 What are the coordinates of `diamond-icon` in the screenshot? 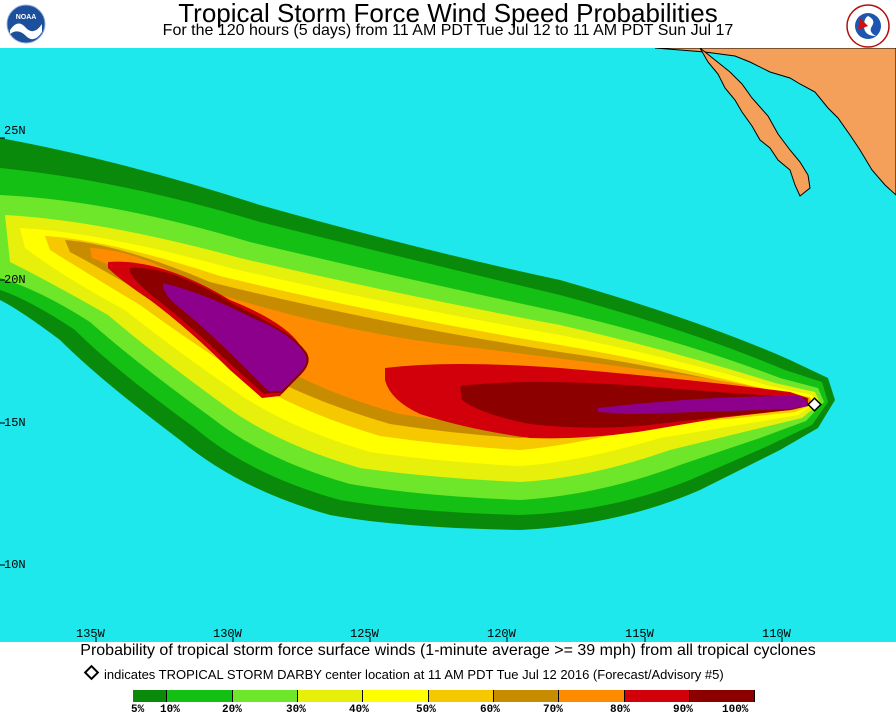 It's located at (91, 672).